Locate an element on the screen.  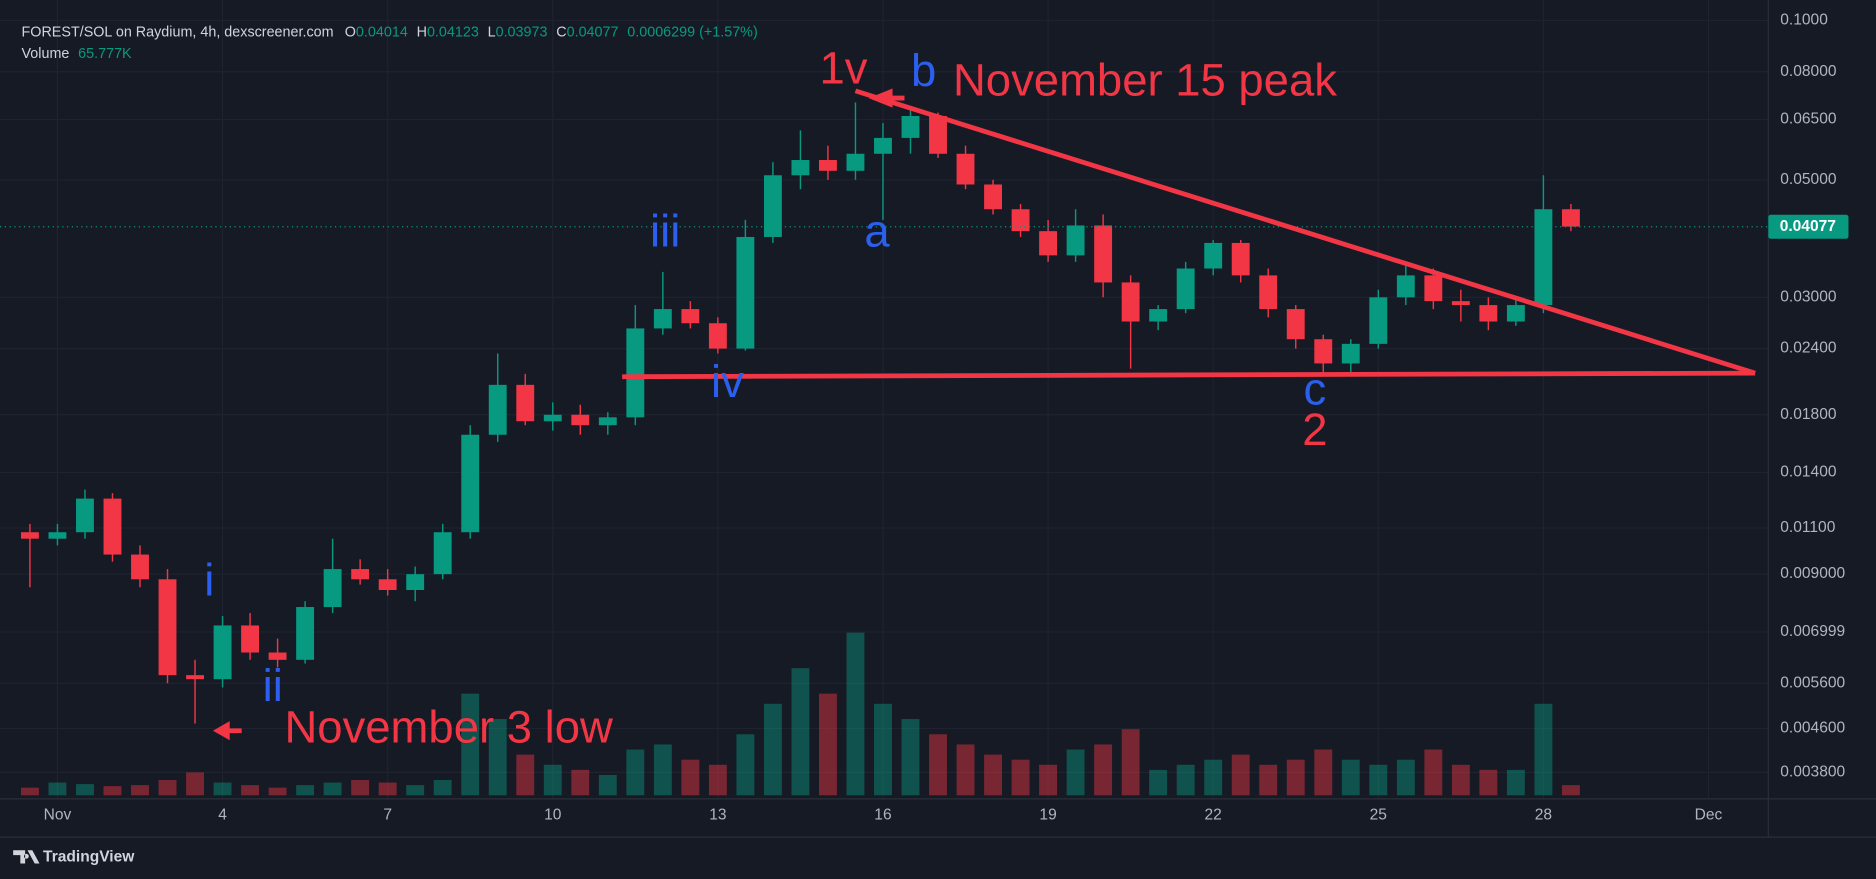
y-tick-label: 0.03000 is located at coordinates (1808, 296).